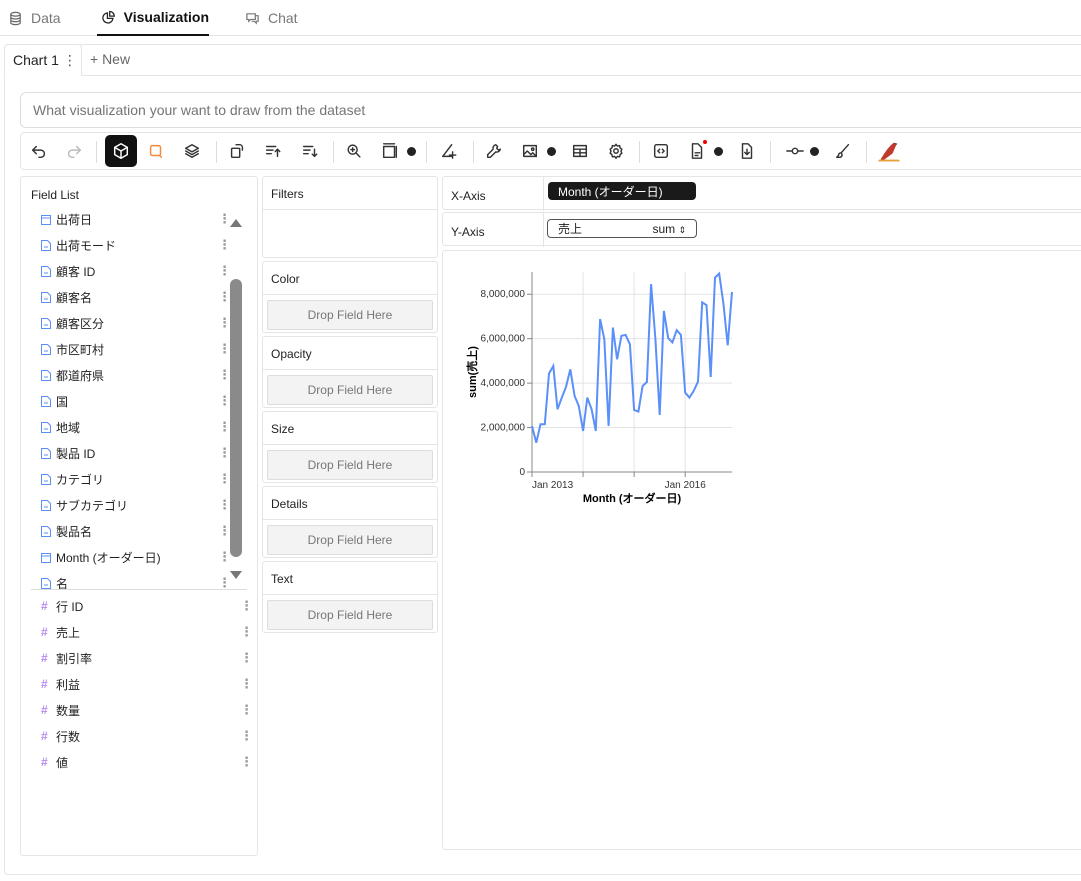 This screenshot has width=1081, height=881. What do you see at coordinates (449, 151) in the screenshot?
I see `axes-button` at bounding box center [449, 151].